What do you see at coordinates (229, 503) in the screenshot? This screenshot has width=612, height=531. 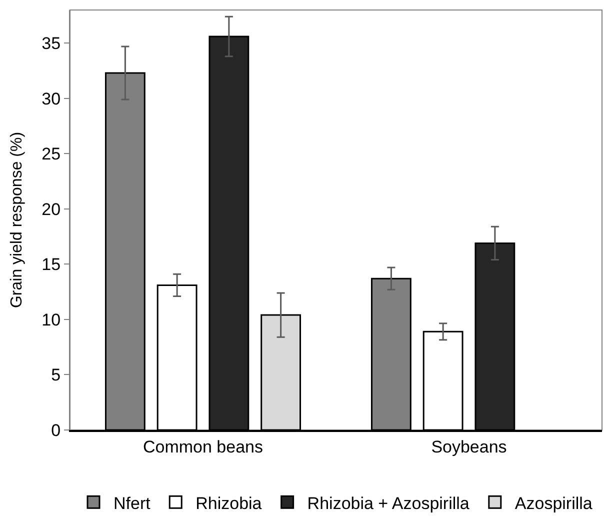 I see `legend-label: Rhizobia` at bounding box center [229, 503].